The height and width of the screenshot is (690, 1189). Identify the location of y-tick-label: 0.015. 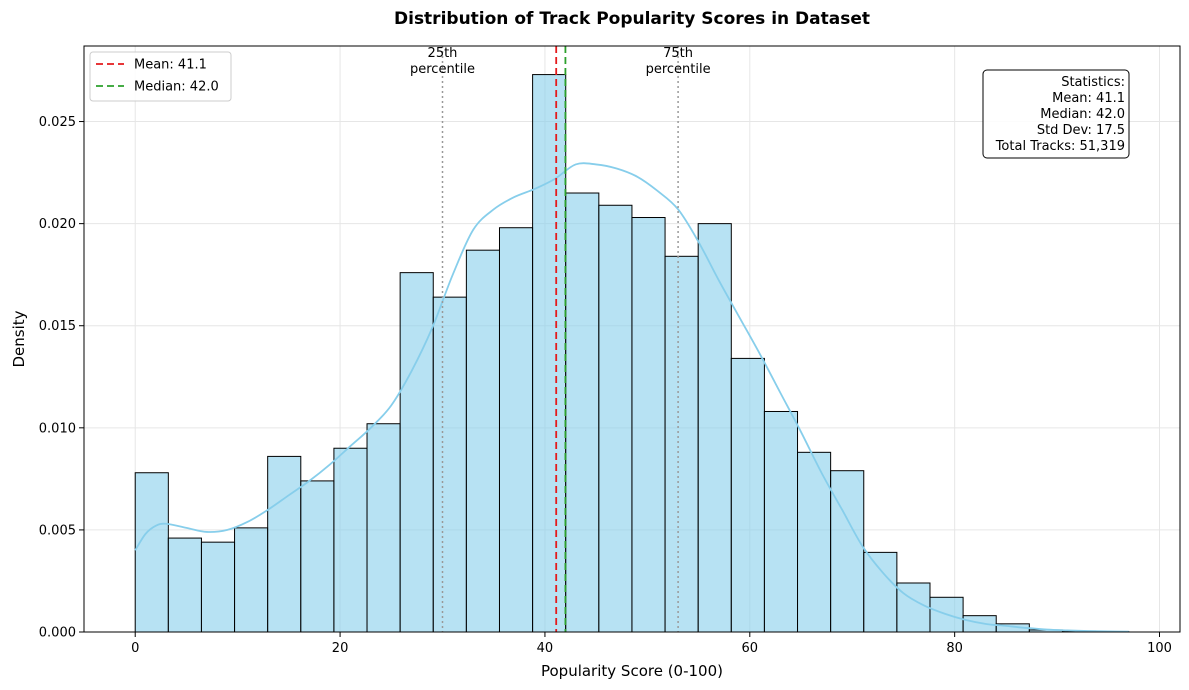
(57, 326).